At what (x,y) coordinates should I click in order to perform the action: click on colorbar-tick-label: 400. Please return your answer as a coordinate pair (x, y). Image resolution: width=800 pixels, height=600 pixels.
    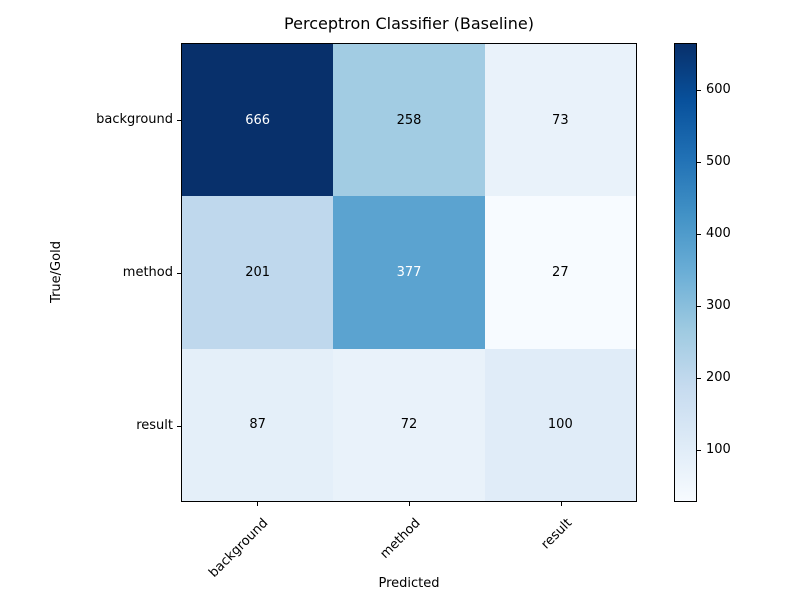
    Looking at the image, I should click on (718, 233).